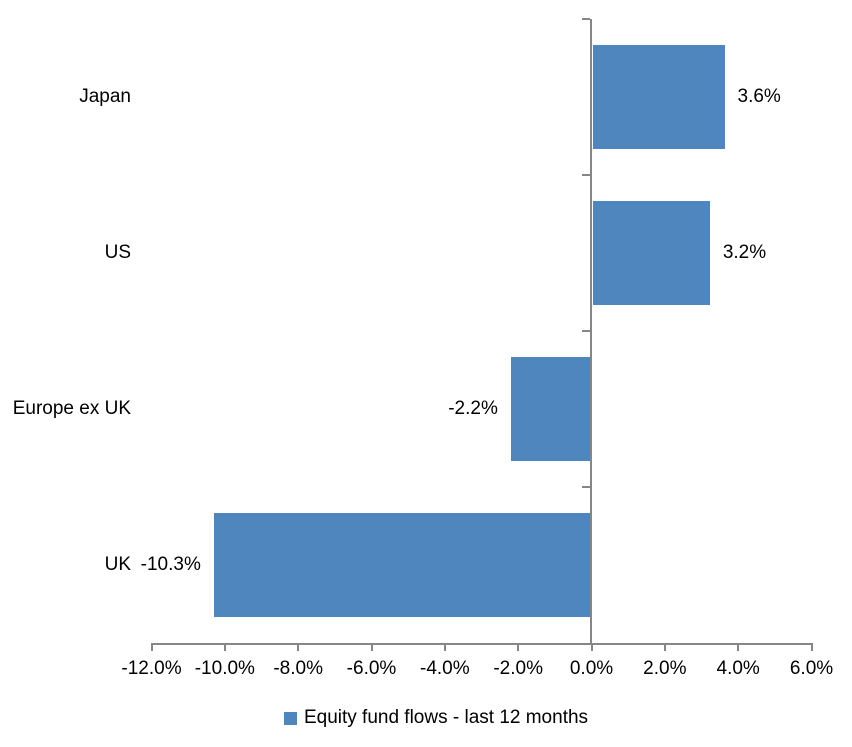 Image resolution: width=852 pixels, height=747 pixels. What do you see at coordinates (811, 668) in the screenshot?
I see `x-axis-tick-label: 6.0%` at bounding box center [811, 668].